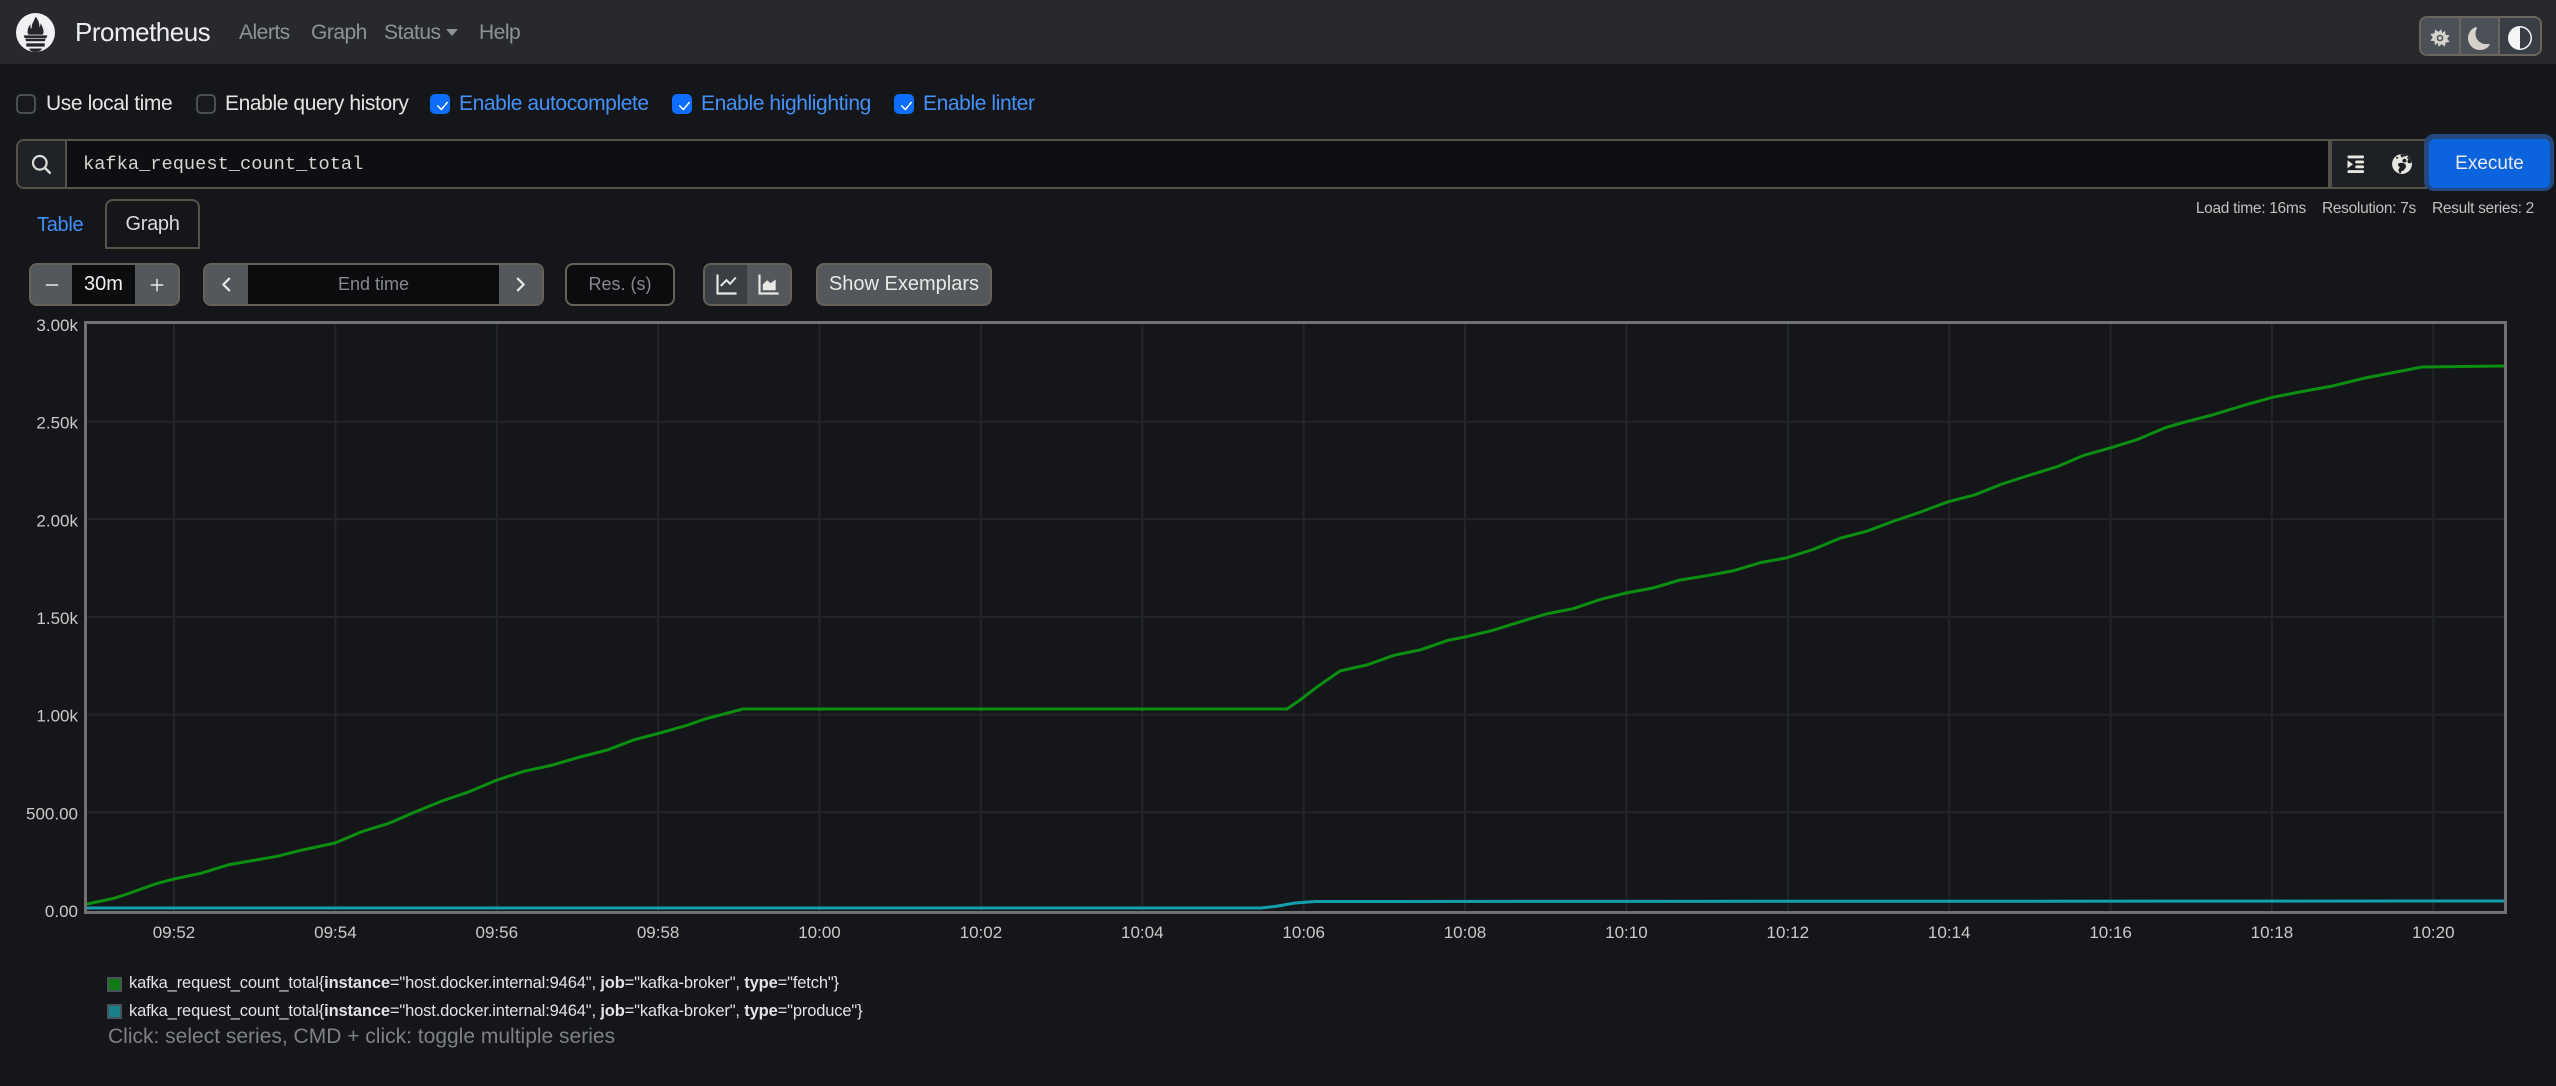  I want to click on svg-text: 2.00k, so click(57, 520).